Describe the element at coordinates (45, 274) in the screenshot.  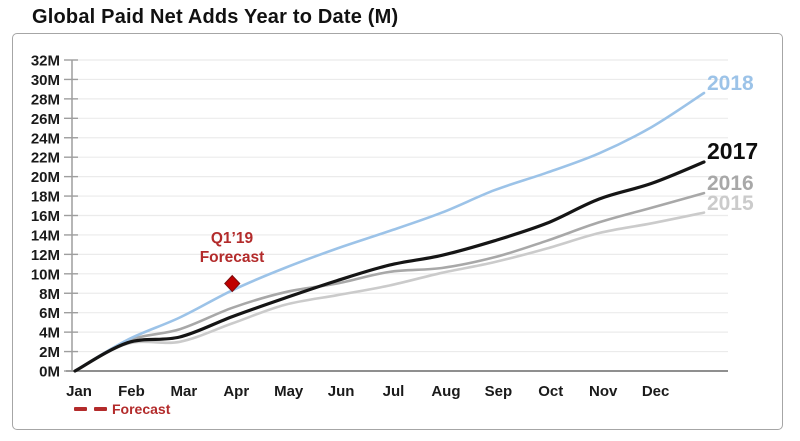
I see `y-axis-label: 10M` at that location.